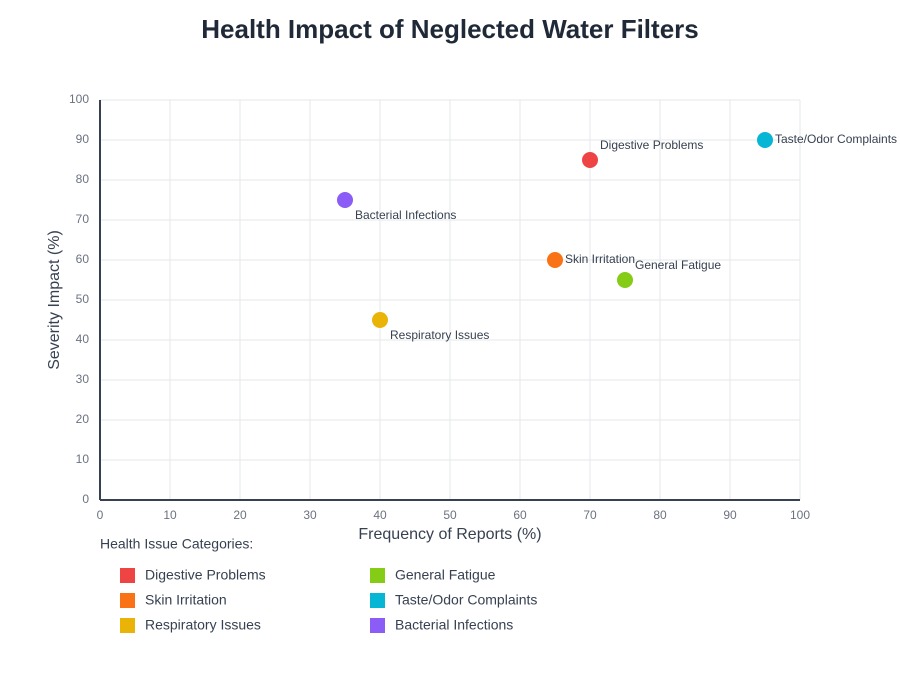  Describe the element at coordinates (466, 600) in the screenshot. I see `legend-label: Taste/Odor Complaints` at that location.